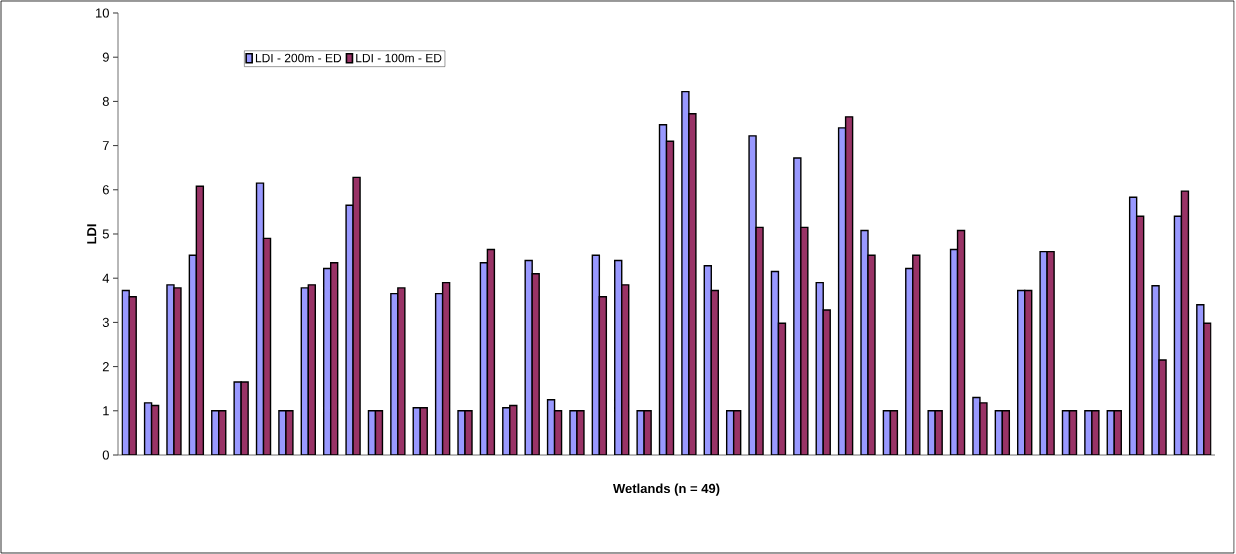  Describe the element at coordinates (106, 278) in the screenshot. I see `y-tick-label: 4` at that location.